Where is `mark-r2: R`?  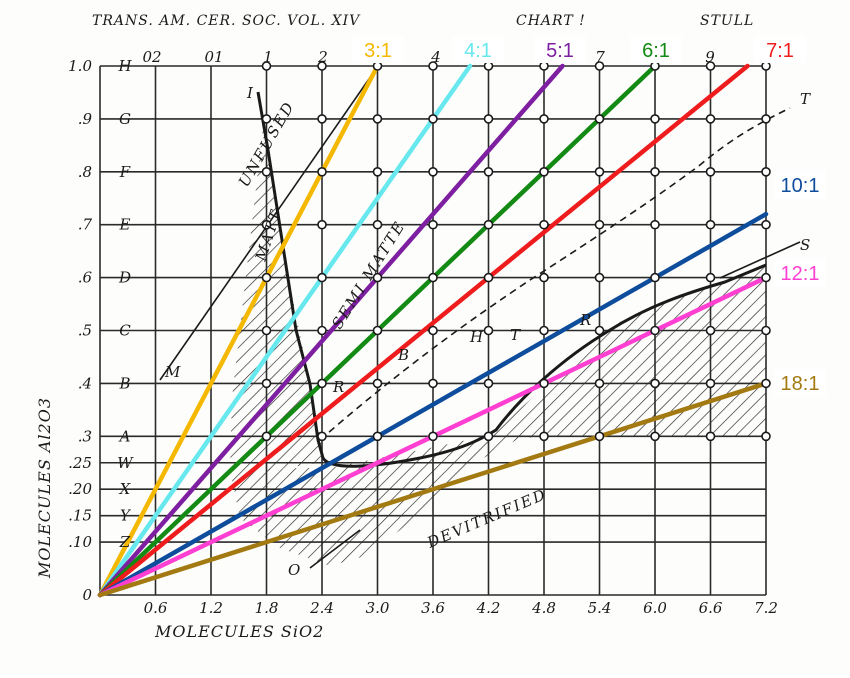
mark-r2: R is located at coordinates (585, 320).